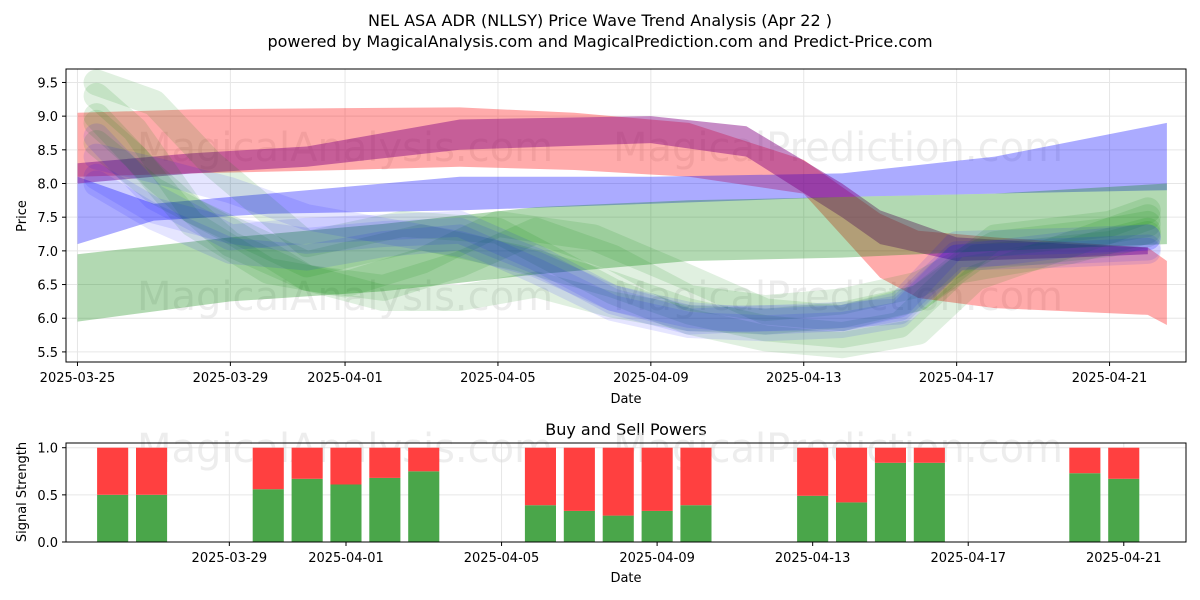 This screenshot has width=1200, height=600. I want to click on power-y-label: Signal Strength, so click(22, 492).